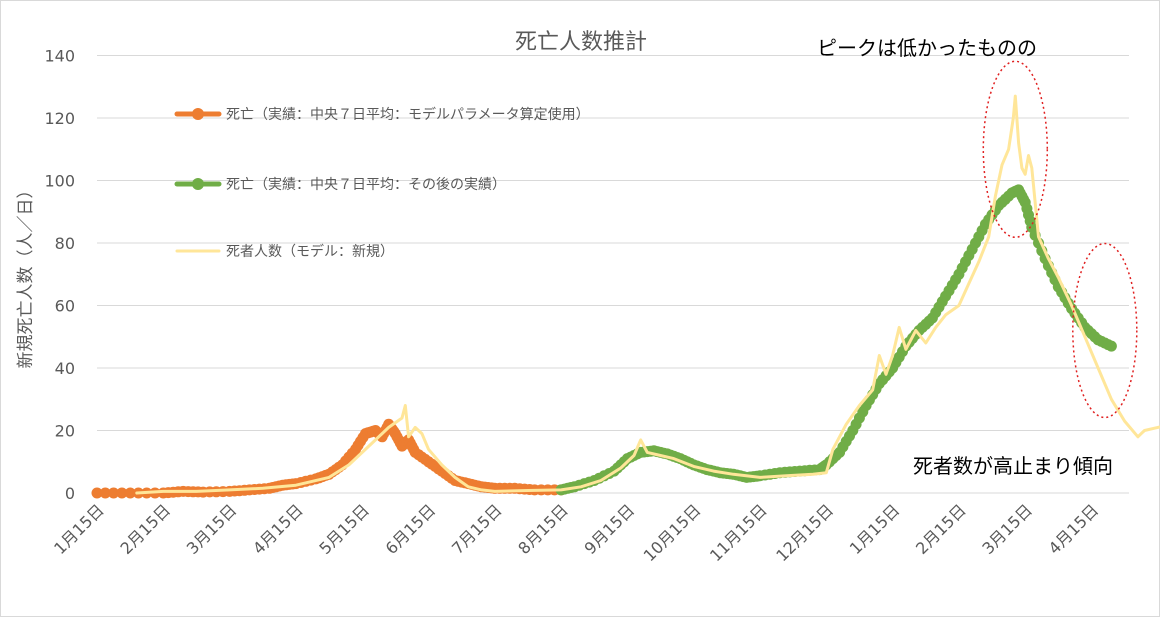  I want to click on x-tick-label: 9月15日, so click(610, 529).